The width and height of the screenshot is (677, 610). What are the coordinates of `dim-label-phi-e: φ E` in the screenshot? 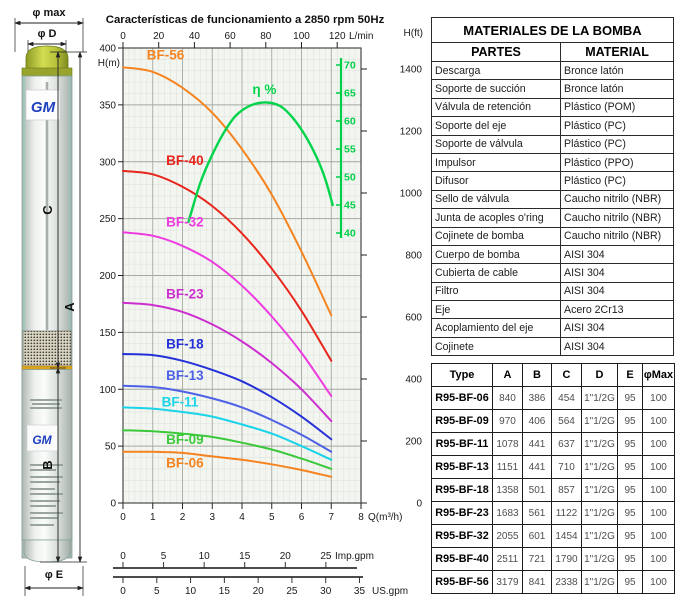 It's located at (54, 575).